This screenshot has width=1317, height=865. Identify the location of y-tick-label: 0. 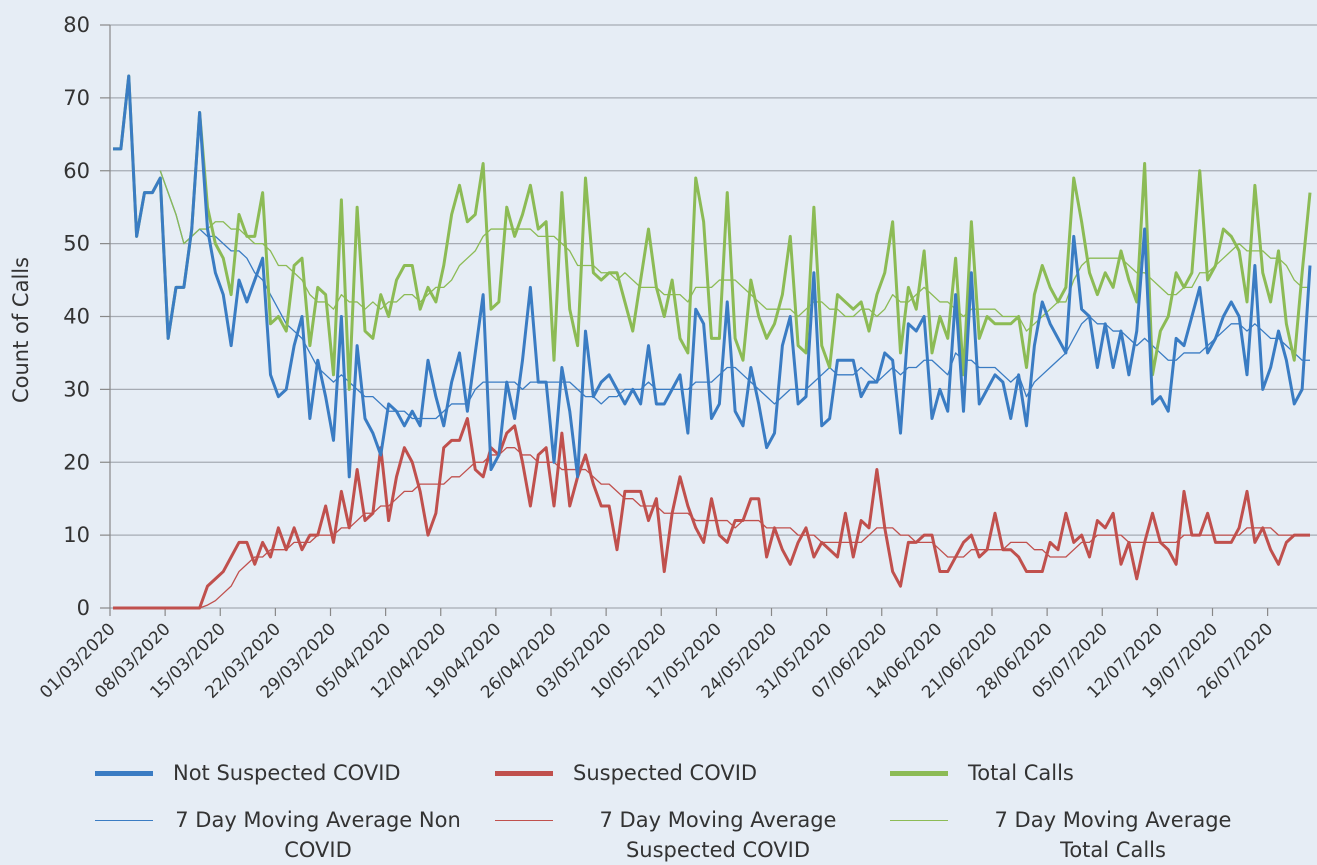
(83, 608).